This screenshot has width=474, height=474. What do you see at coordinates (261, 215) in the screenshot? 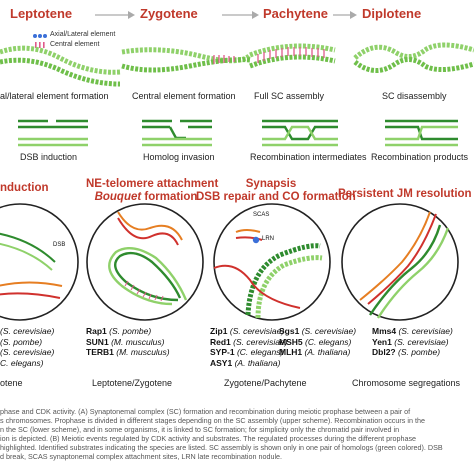
I see `label-scas: SCAS` at bounding box center [261, 215].